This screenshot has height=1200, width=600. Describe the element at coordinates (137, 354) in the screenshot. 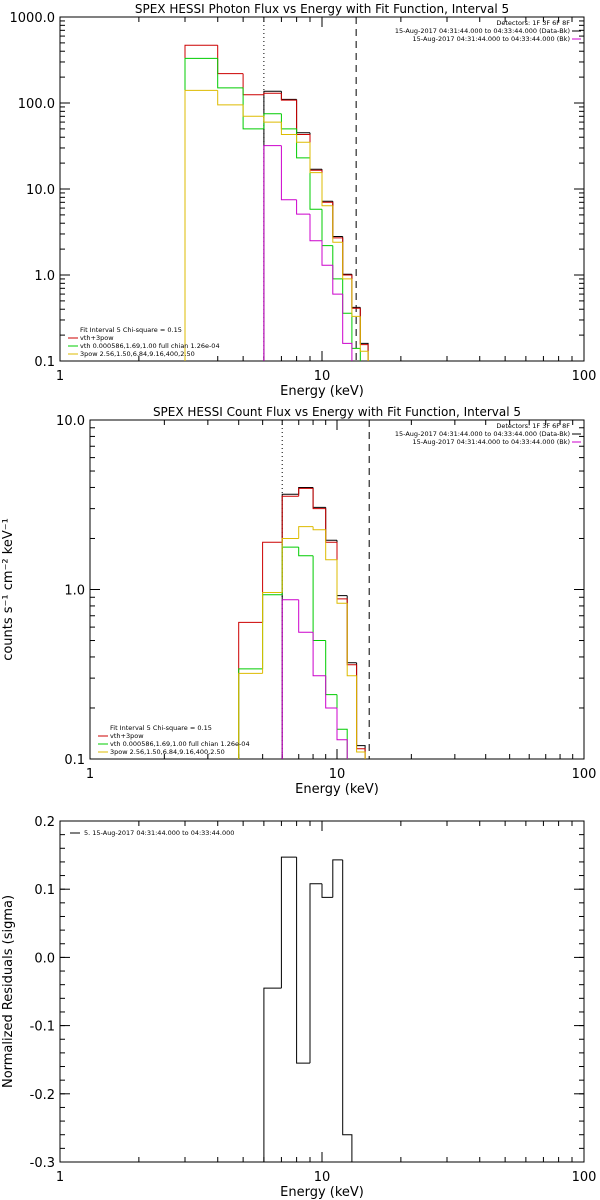

I see `fit-legend-text: 3pow 2.56,1.50,6.84,9.16,400,2.50` at that location.